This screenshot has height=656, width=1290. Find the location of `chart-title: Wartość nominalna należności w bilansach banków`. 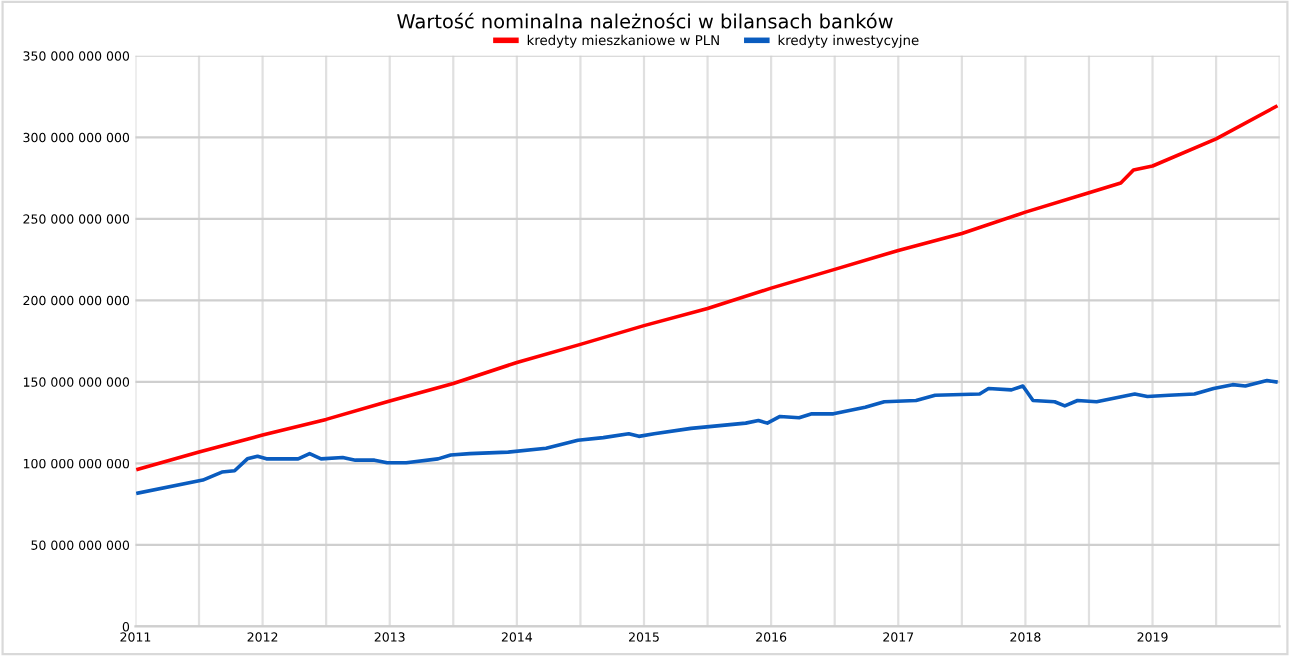

chart-title: Wartość nominalna należności w bilansach banków is located at coordinates (645, 20).